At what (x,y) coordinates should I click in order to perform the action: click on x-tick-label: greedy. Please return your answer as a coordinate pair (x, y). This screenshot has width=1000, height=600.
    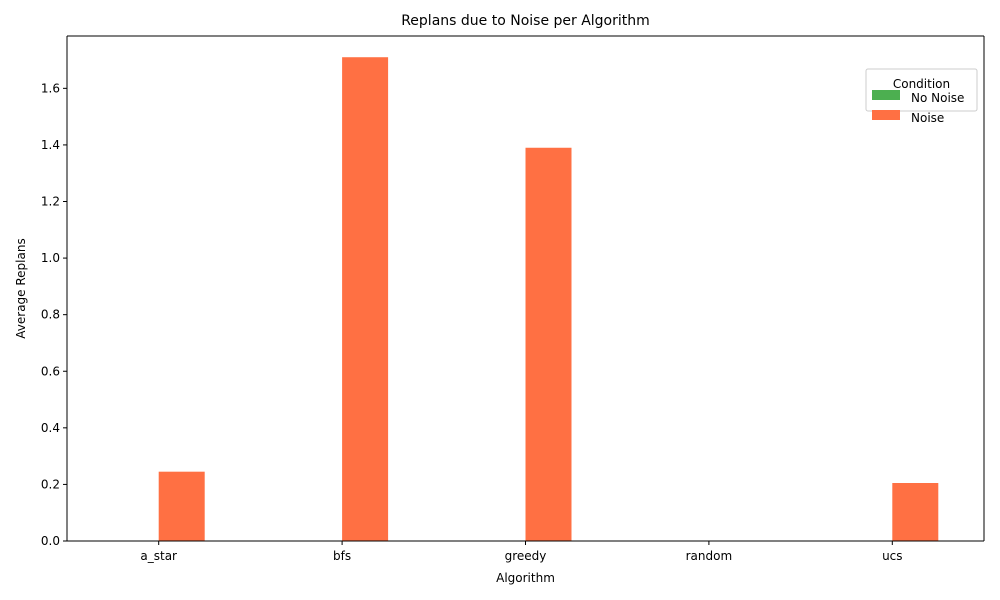
    Looking at the image, I should click on (526, 556).